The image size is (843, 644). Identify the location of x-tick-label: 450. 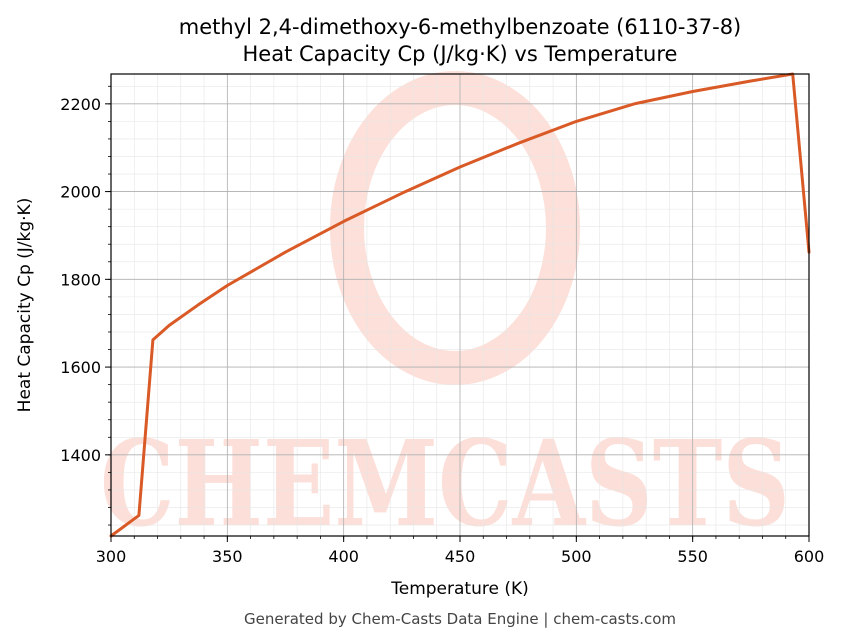
(460, 556).